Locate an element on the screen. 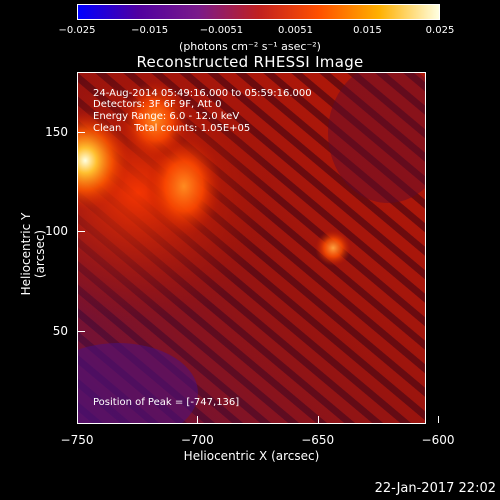  info-clean: Clean Total counts: 1.05E+05 is located at coordinates (172, 128).